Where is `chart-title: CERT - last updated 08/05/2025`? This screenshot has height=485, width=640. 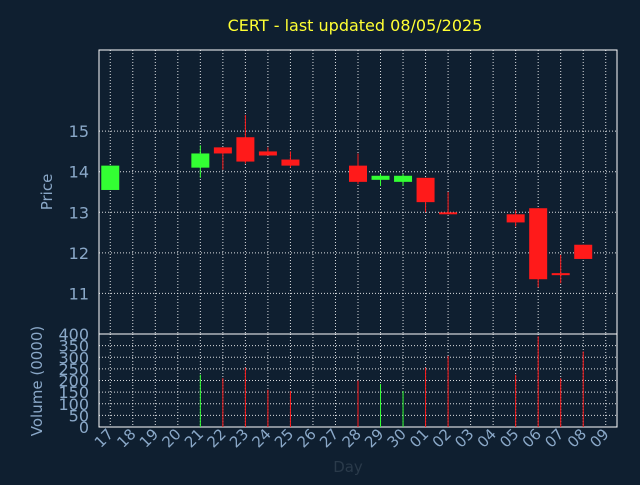 chart-title: CERT - last updated 08/05/2025 is located at coordinates (355, 25).